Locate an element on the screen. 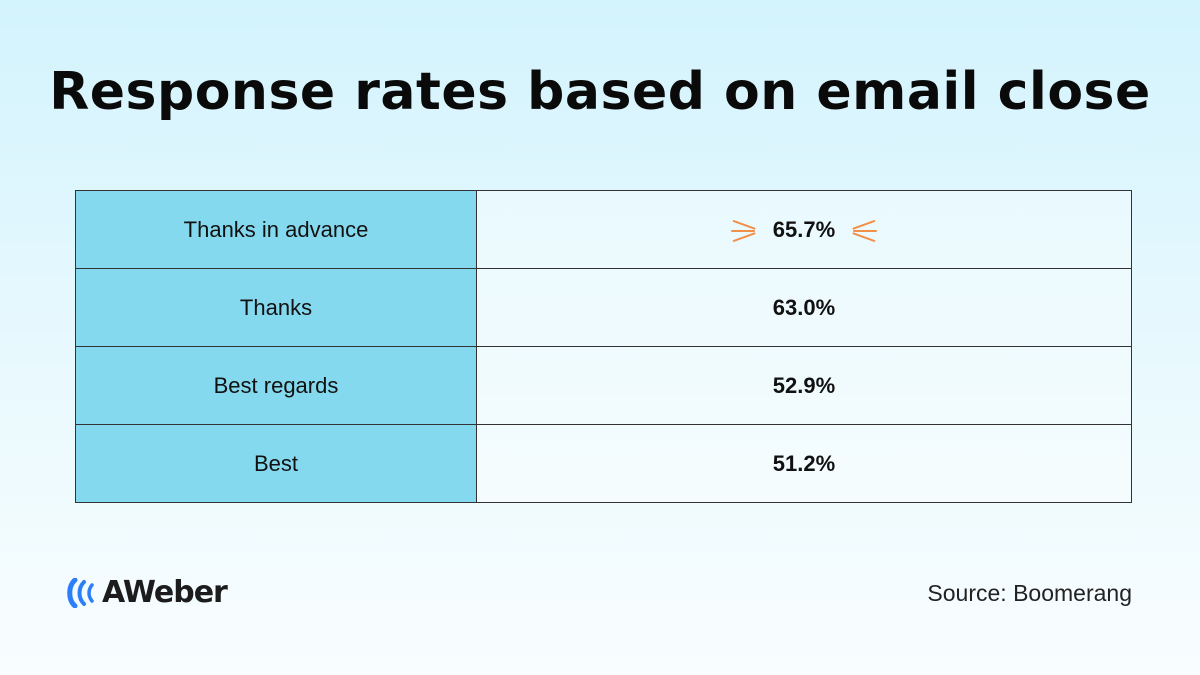  aweber-wave-icon is located at coordinates (80, 592).